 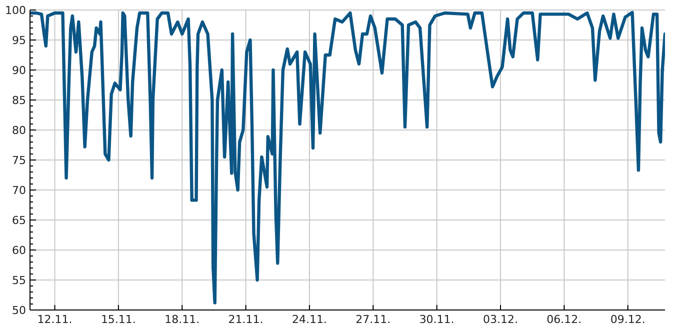 I want to click on x-tick-label: 06.12., so click(x=564, y=319).